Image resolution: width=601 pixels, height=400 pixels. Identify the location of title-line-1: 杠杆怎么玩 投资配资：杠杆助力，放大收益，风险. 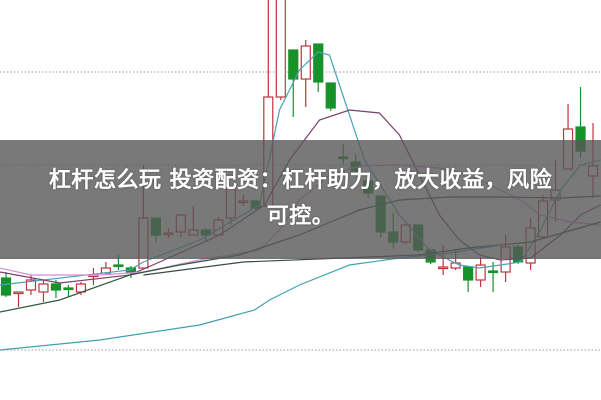
(300, 180).